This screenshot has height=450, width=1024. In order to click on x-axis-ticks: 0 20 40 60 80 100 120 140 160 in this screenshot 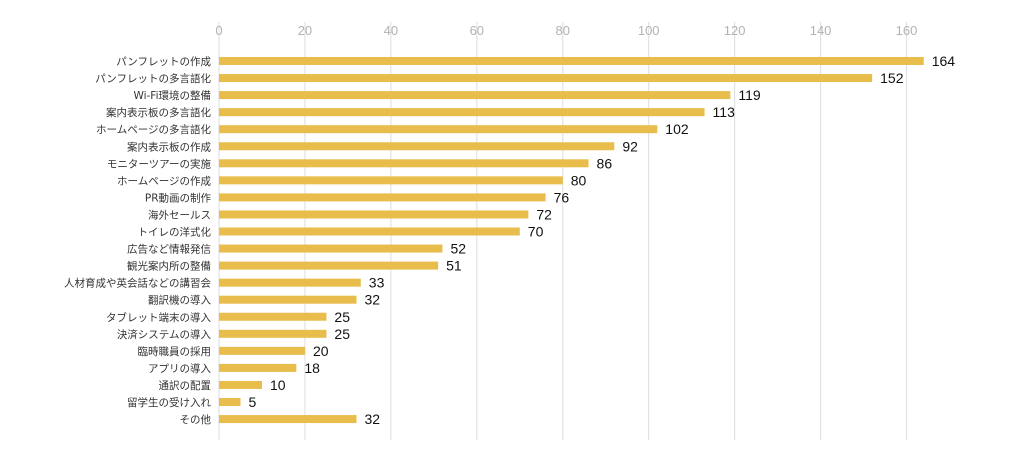, I will do `click(566, 30)`.